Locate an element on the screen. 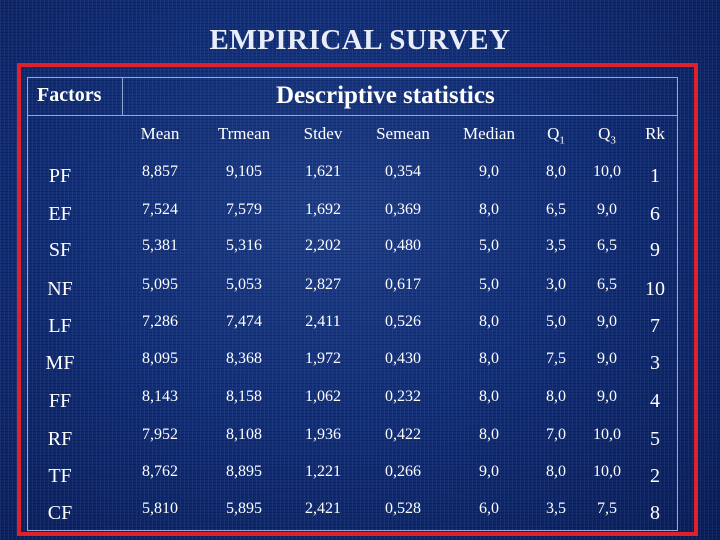 This screenshot has width=720, height=540. rank-cell: 7 is located at coordinates (655, 326).